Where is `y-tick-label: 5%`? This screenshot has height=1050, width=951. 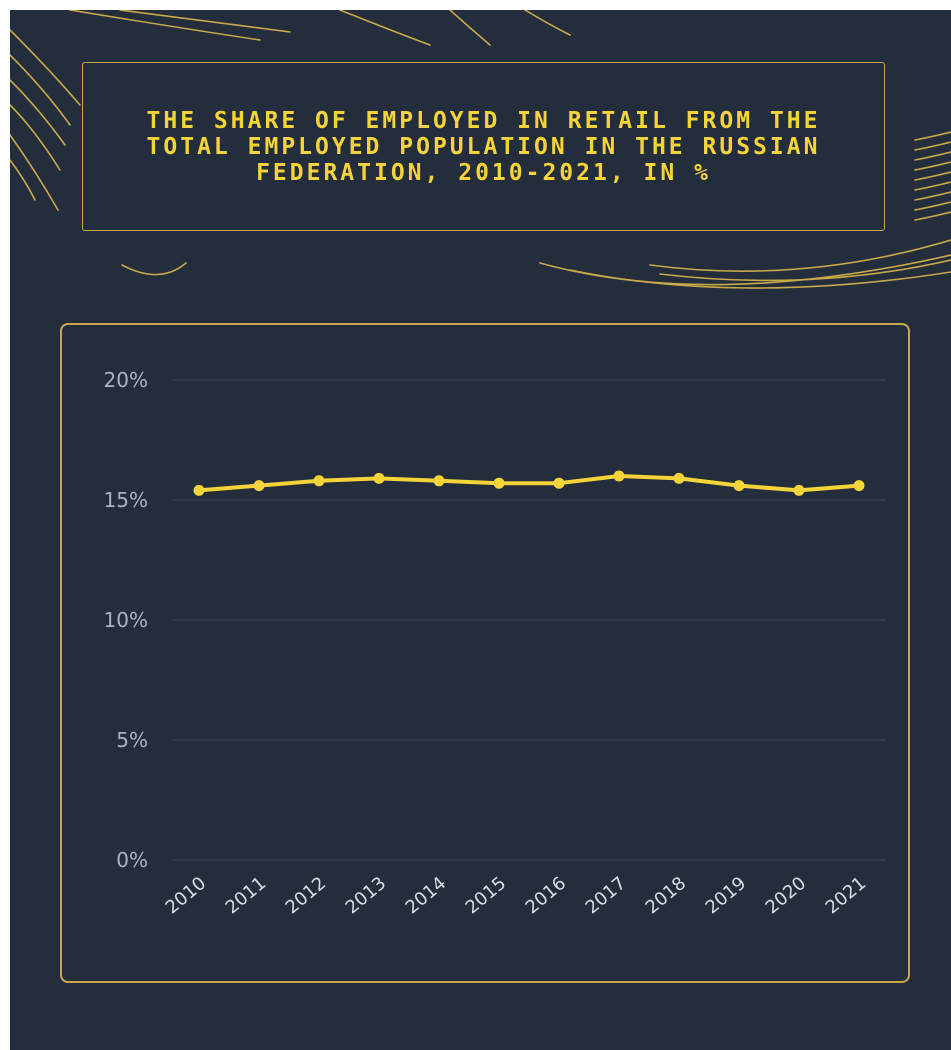
y-tick-label: 5% is located at coordinates (132, 740).